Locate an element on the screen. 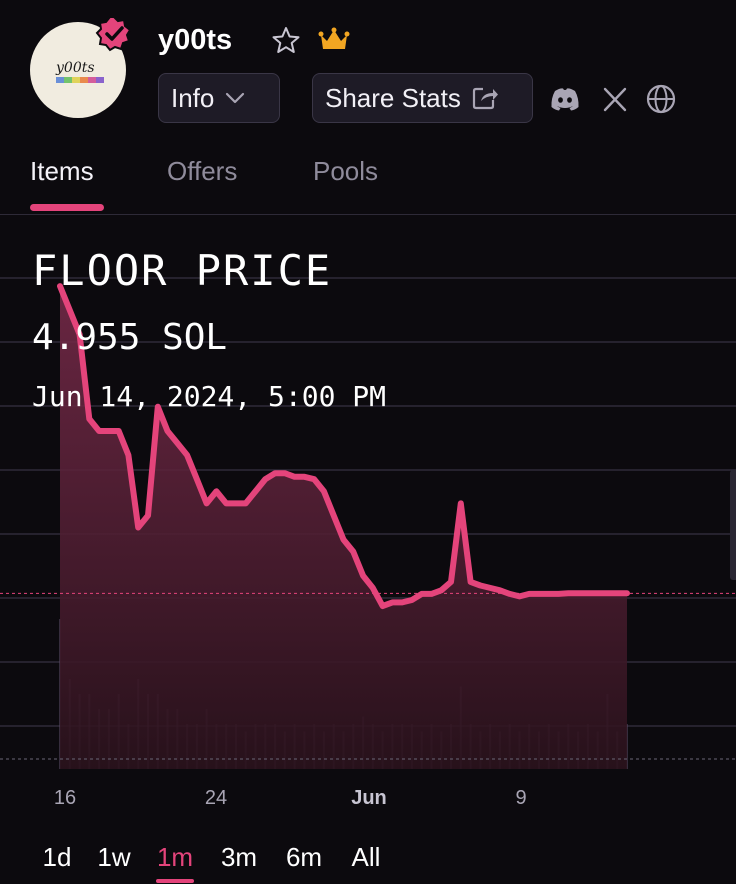 The image size is (736, 884). time-range-selector: 1d 1w 1m 3m 6m All is located at coordinates (368, 863).